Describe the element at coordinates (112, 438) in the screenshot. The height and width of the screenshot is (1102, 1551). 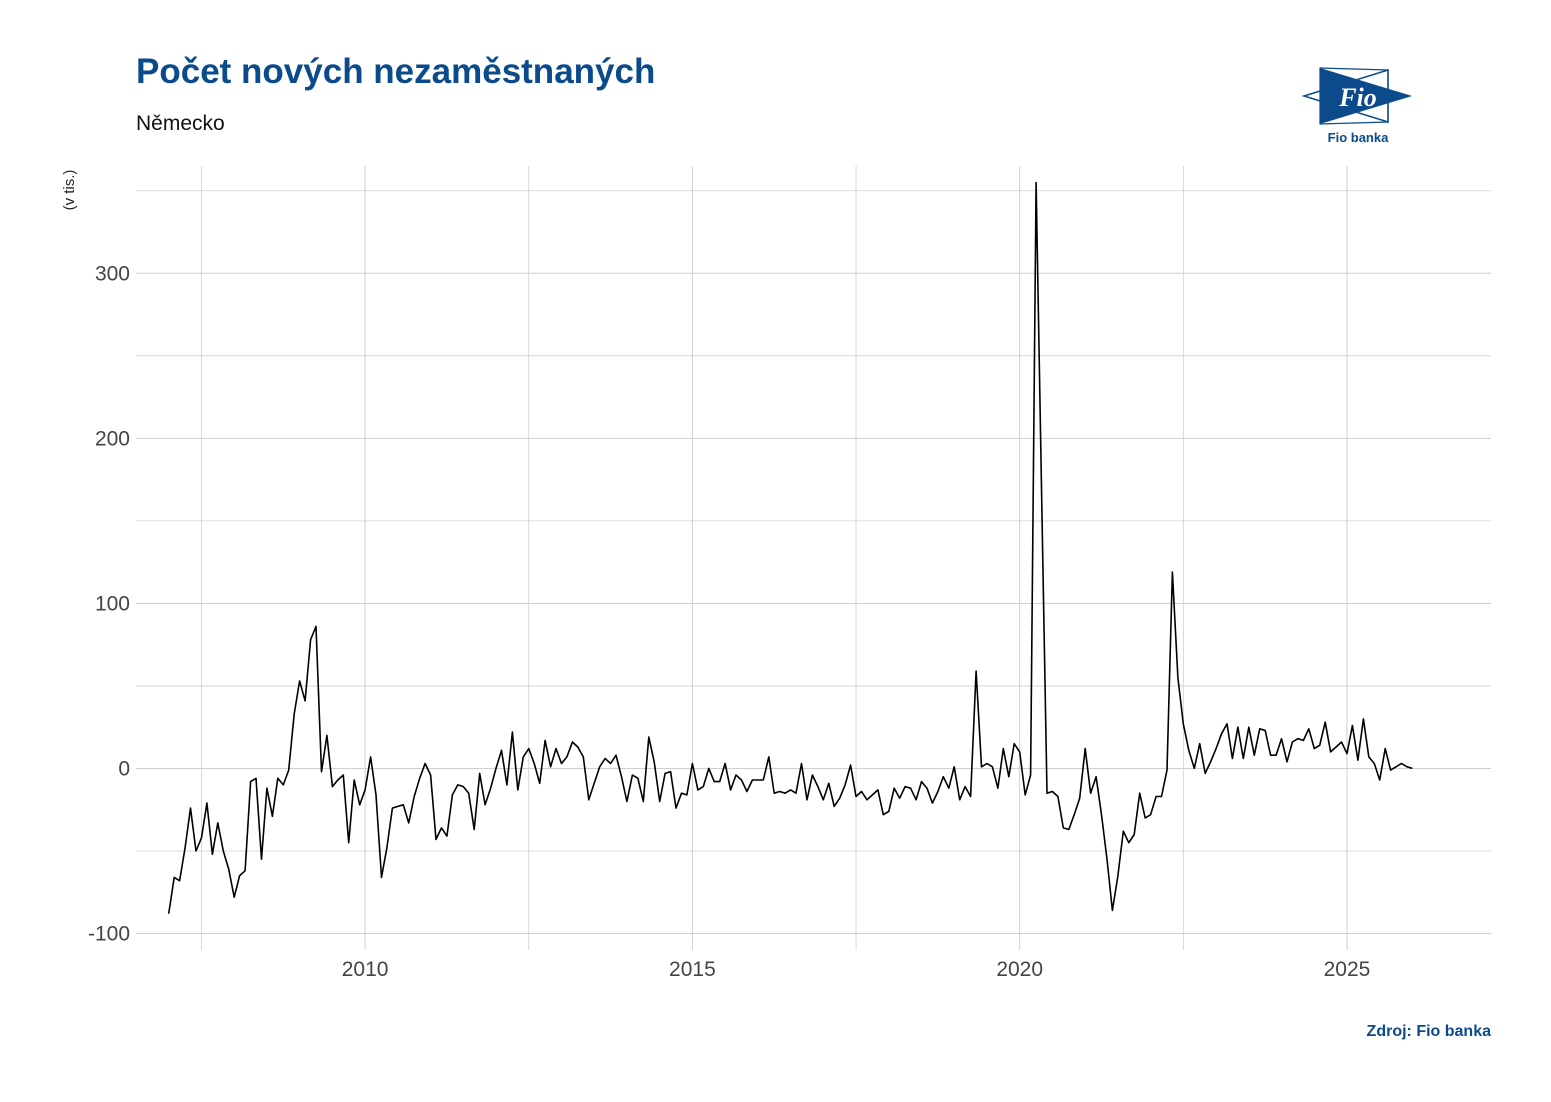
I see `y-tick-label: 200` at that location.